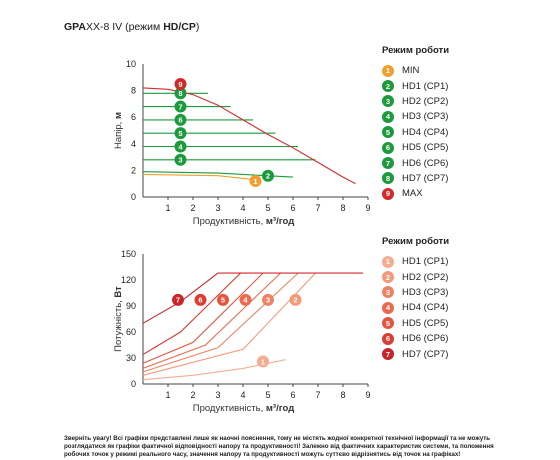 This screenshot has width=560, height=460. What do you see at coordinates (244, 221) in the screenshot?
I see `x-axis-label: Продуктивність, м³/год` at bounding box center [244, 221].